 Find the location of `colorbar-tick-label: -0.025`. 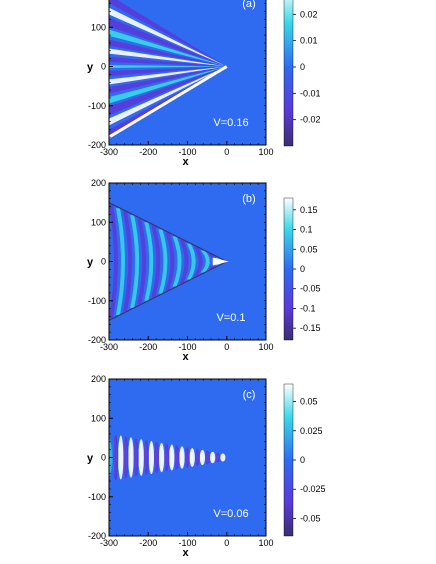

colorbar-tick-label: -0.025 is located at coordinates (313, 489).